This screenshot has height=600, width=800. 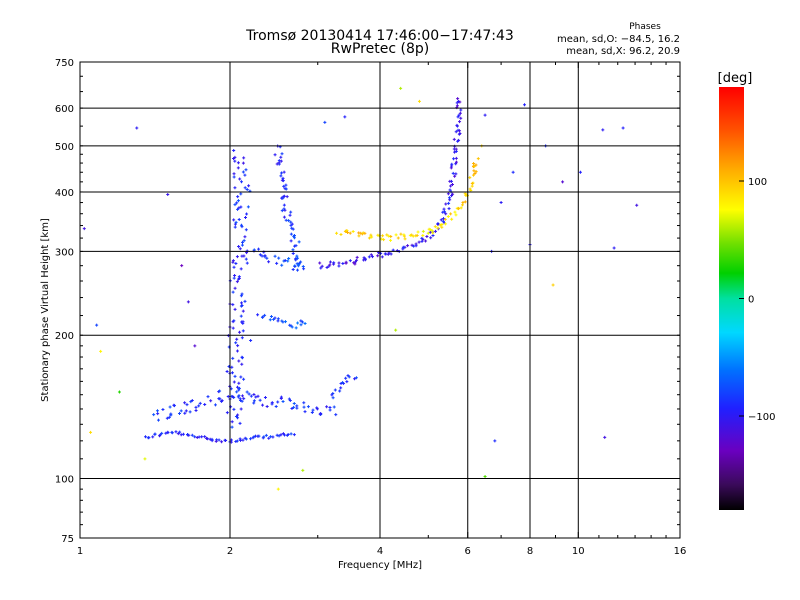 I want to click on x-tick-label: 16, so click(x=680, y=551).